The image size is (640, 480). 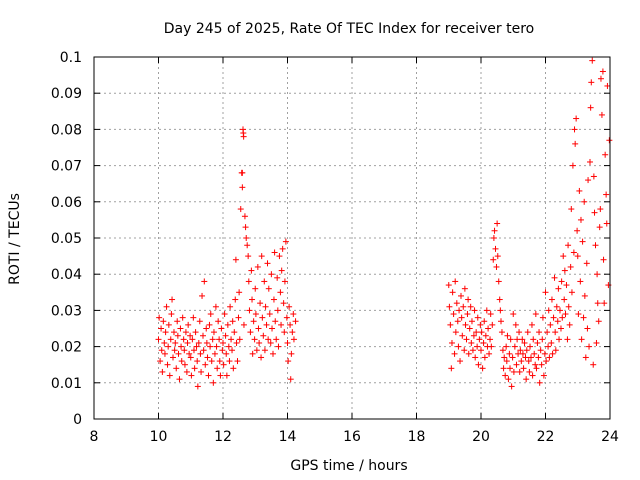 I want to click on y-tick-label: 0.08, so click(x=66, y=130).